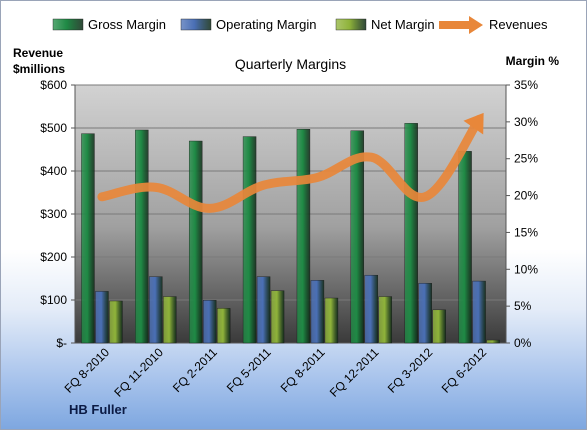 The width and height of the screenshot is (587, 430). I want to click on legend-label: Operating Margin, so click(266, 24).